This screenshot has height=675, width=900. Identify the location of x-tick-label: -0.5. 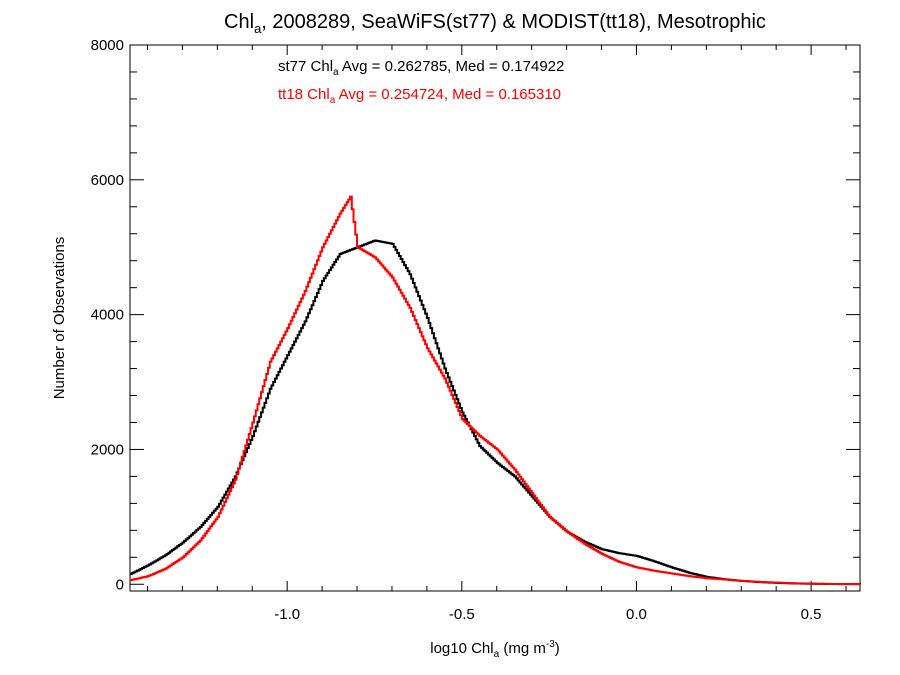
(462, 614).